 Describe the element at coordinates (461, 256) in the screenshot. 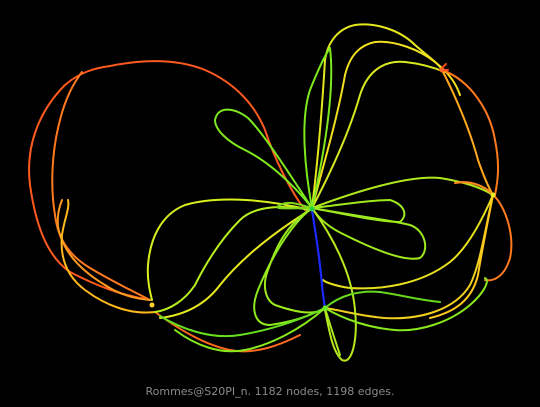

I see `edge-right-lower-c` at that location.